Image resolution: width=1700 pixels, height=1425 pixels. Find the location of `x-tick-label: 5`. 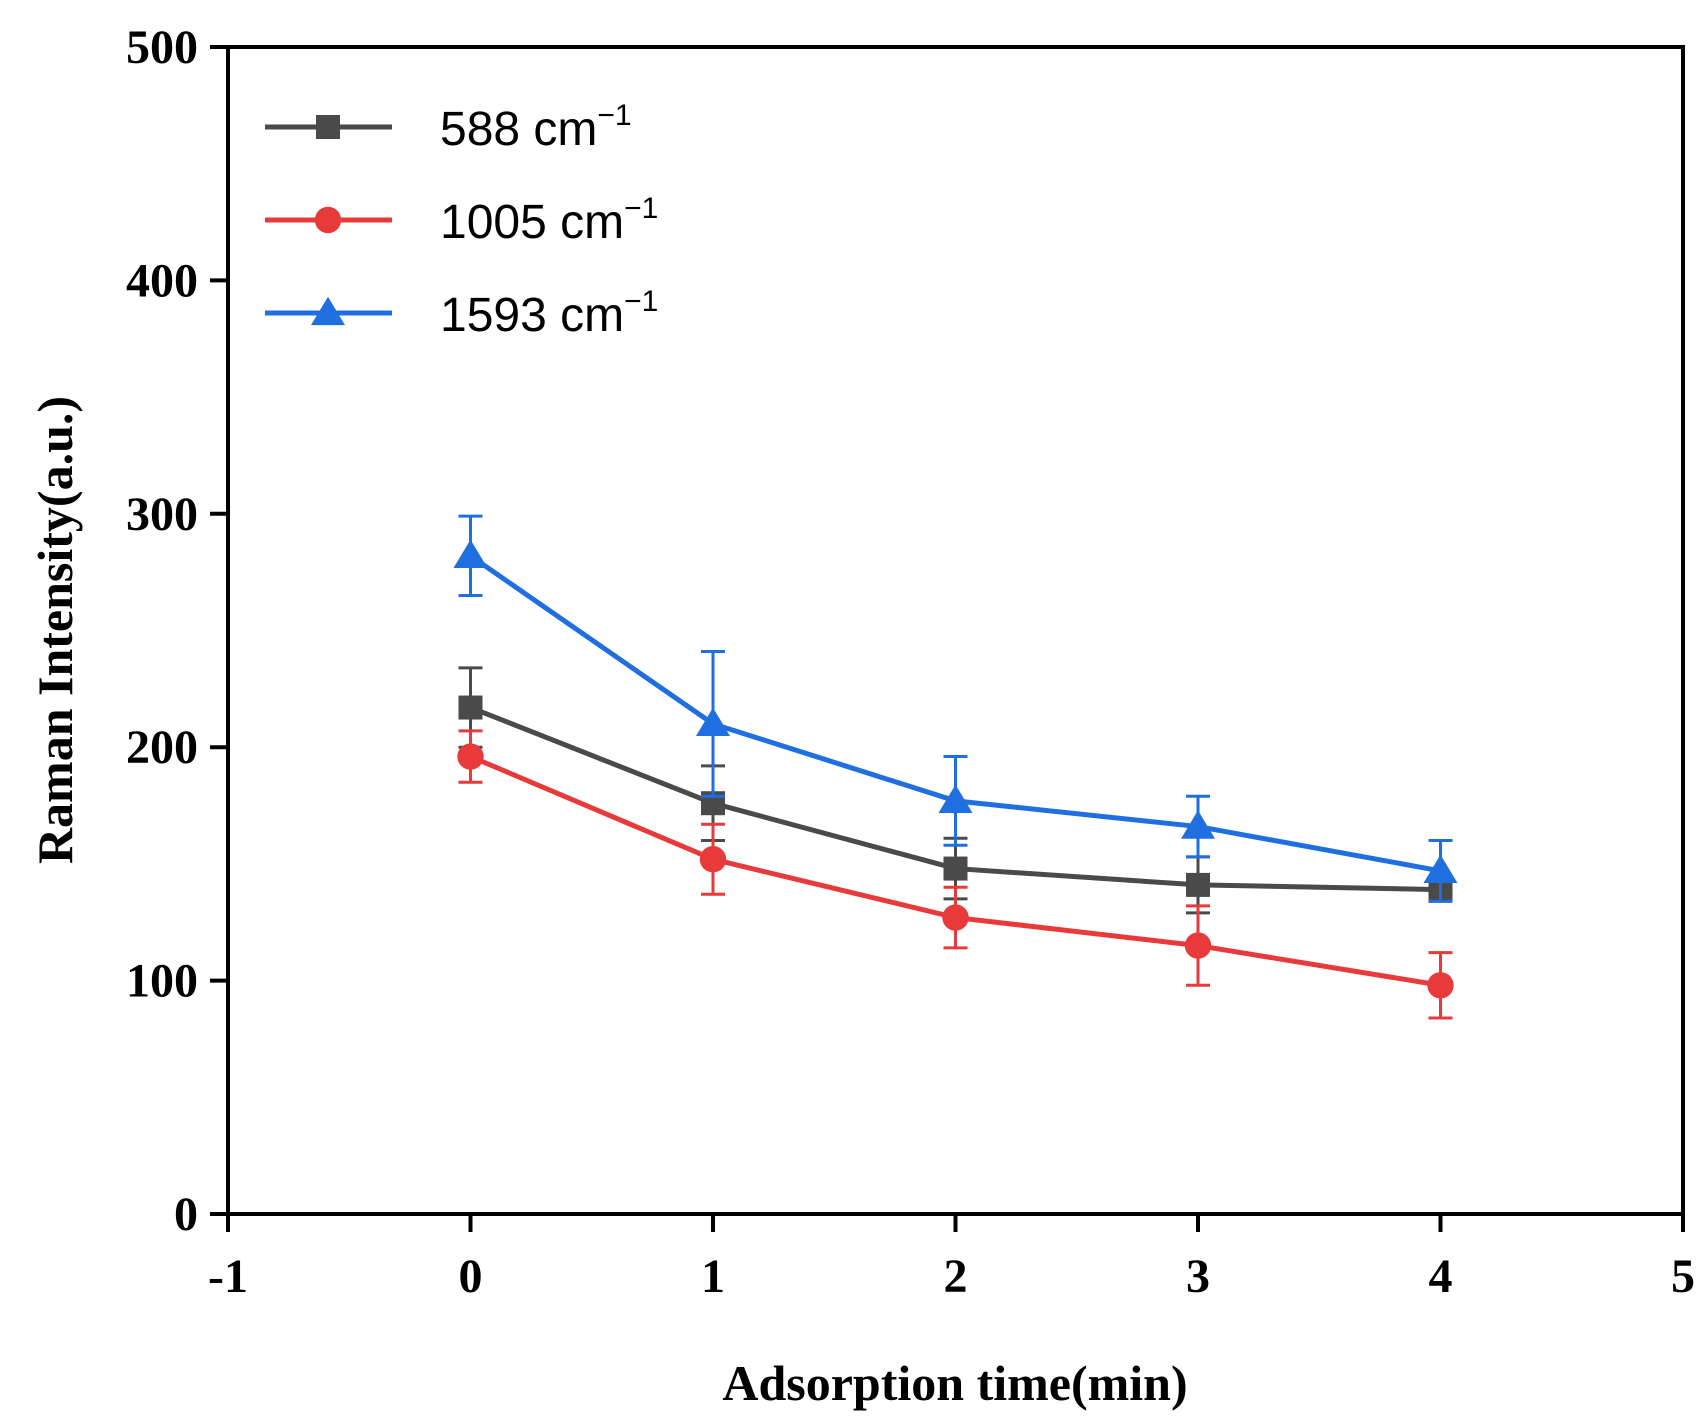

x-tick-label: 5 is located at coordinates (1683, 1276).